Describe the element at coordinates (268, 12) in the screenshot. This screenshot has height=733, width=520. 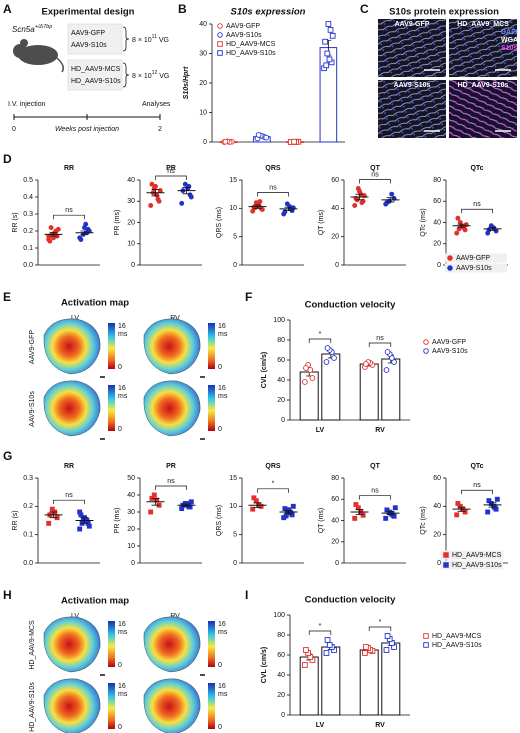
I see `chart-title: S10s expression` at that location.